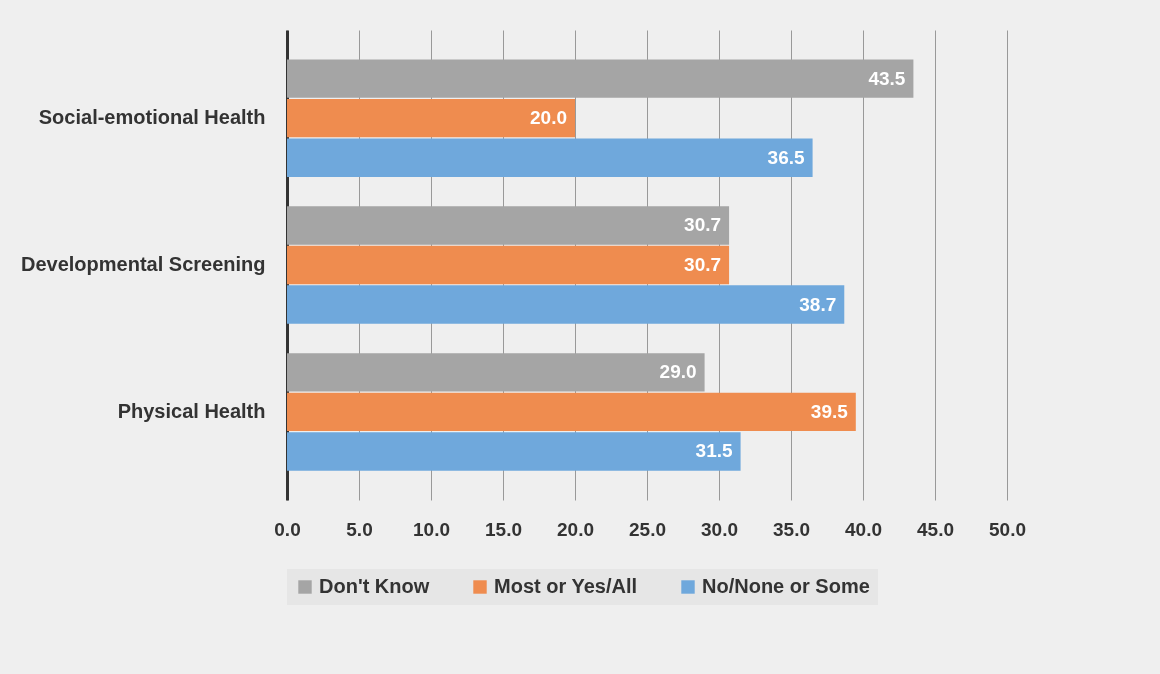  I want to click on legend-label: Most or Yes/All, so click(566, 586).